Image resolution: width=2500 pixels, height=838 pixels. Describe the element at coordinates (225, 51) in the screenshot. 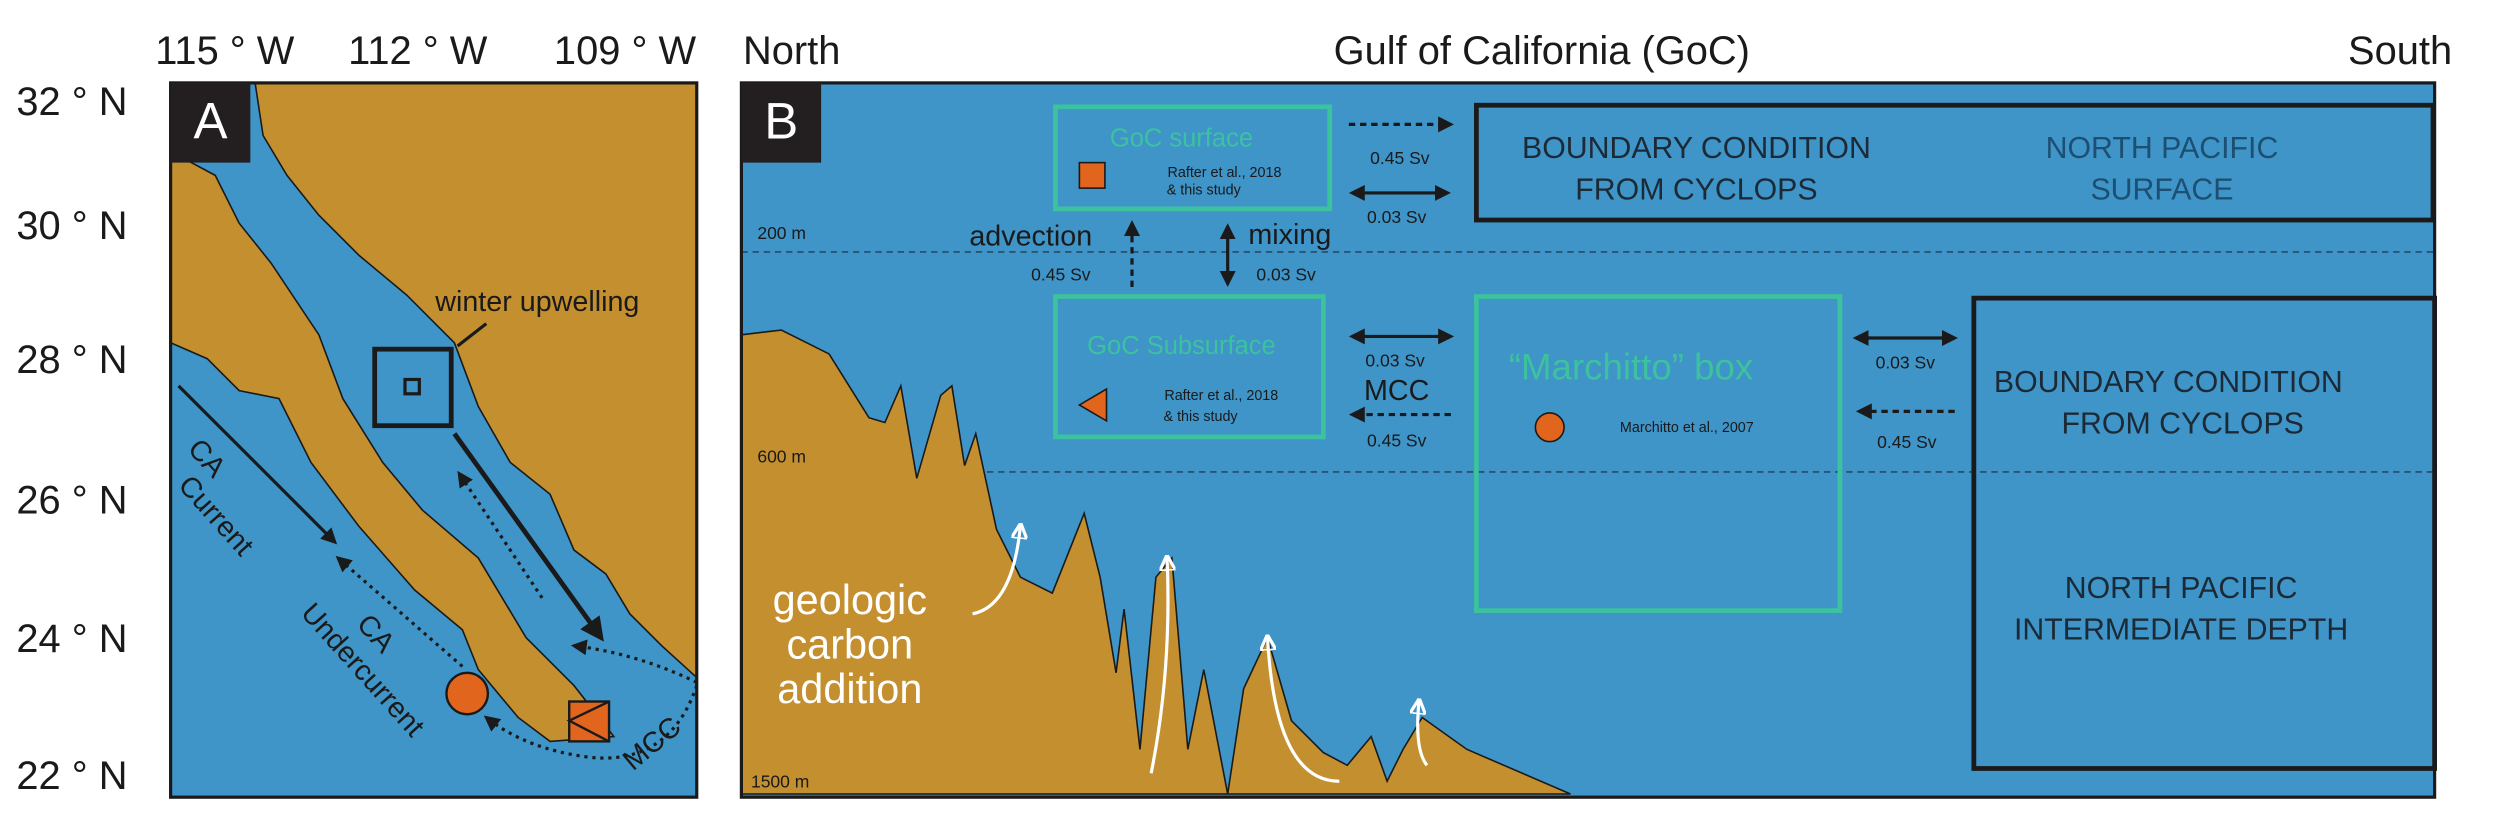

I see `lon-label: 115 ° W` at that location.